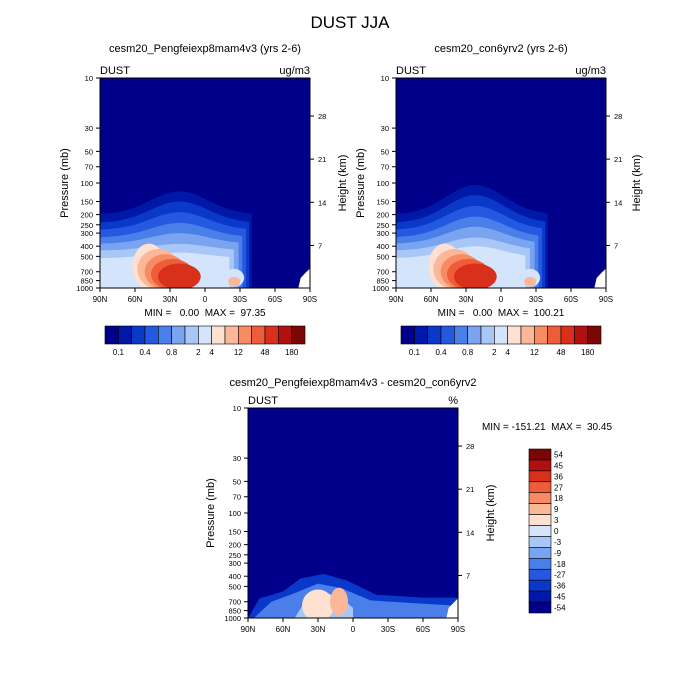 Image resolution: width=700 pixels, height=700 pixels. I want to click on y-tick-label: 100, so click(382, 183).